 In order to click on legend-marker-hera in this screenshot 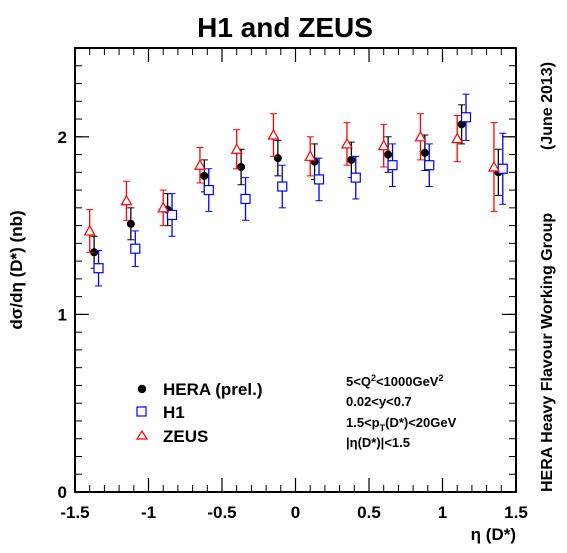, I will do `click(142, 389)`.